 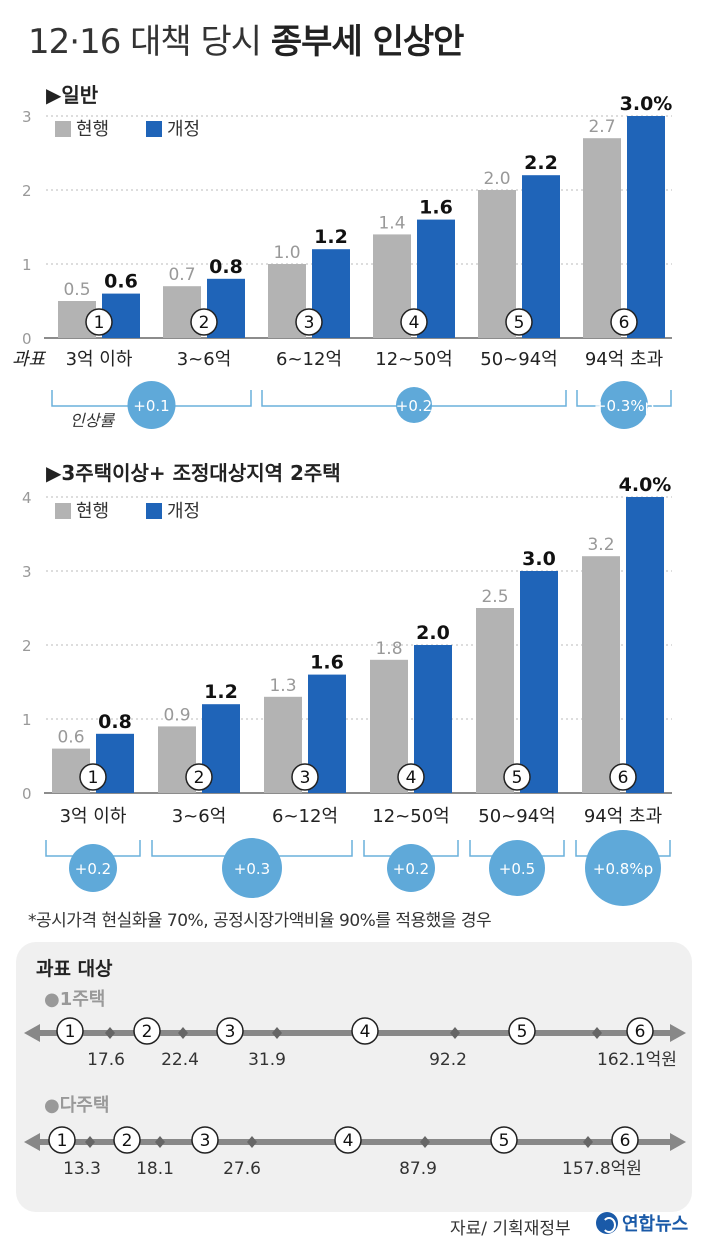 I want to click on tax-base-line-name: ●다주택, so click(x=76, y=1105).